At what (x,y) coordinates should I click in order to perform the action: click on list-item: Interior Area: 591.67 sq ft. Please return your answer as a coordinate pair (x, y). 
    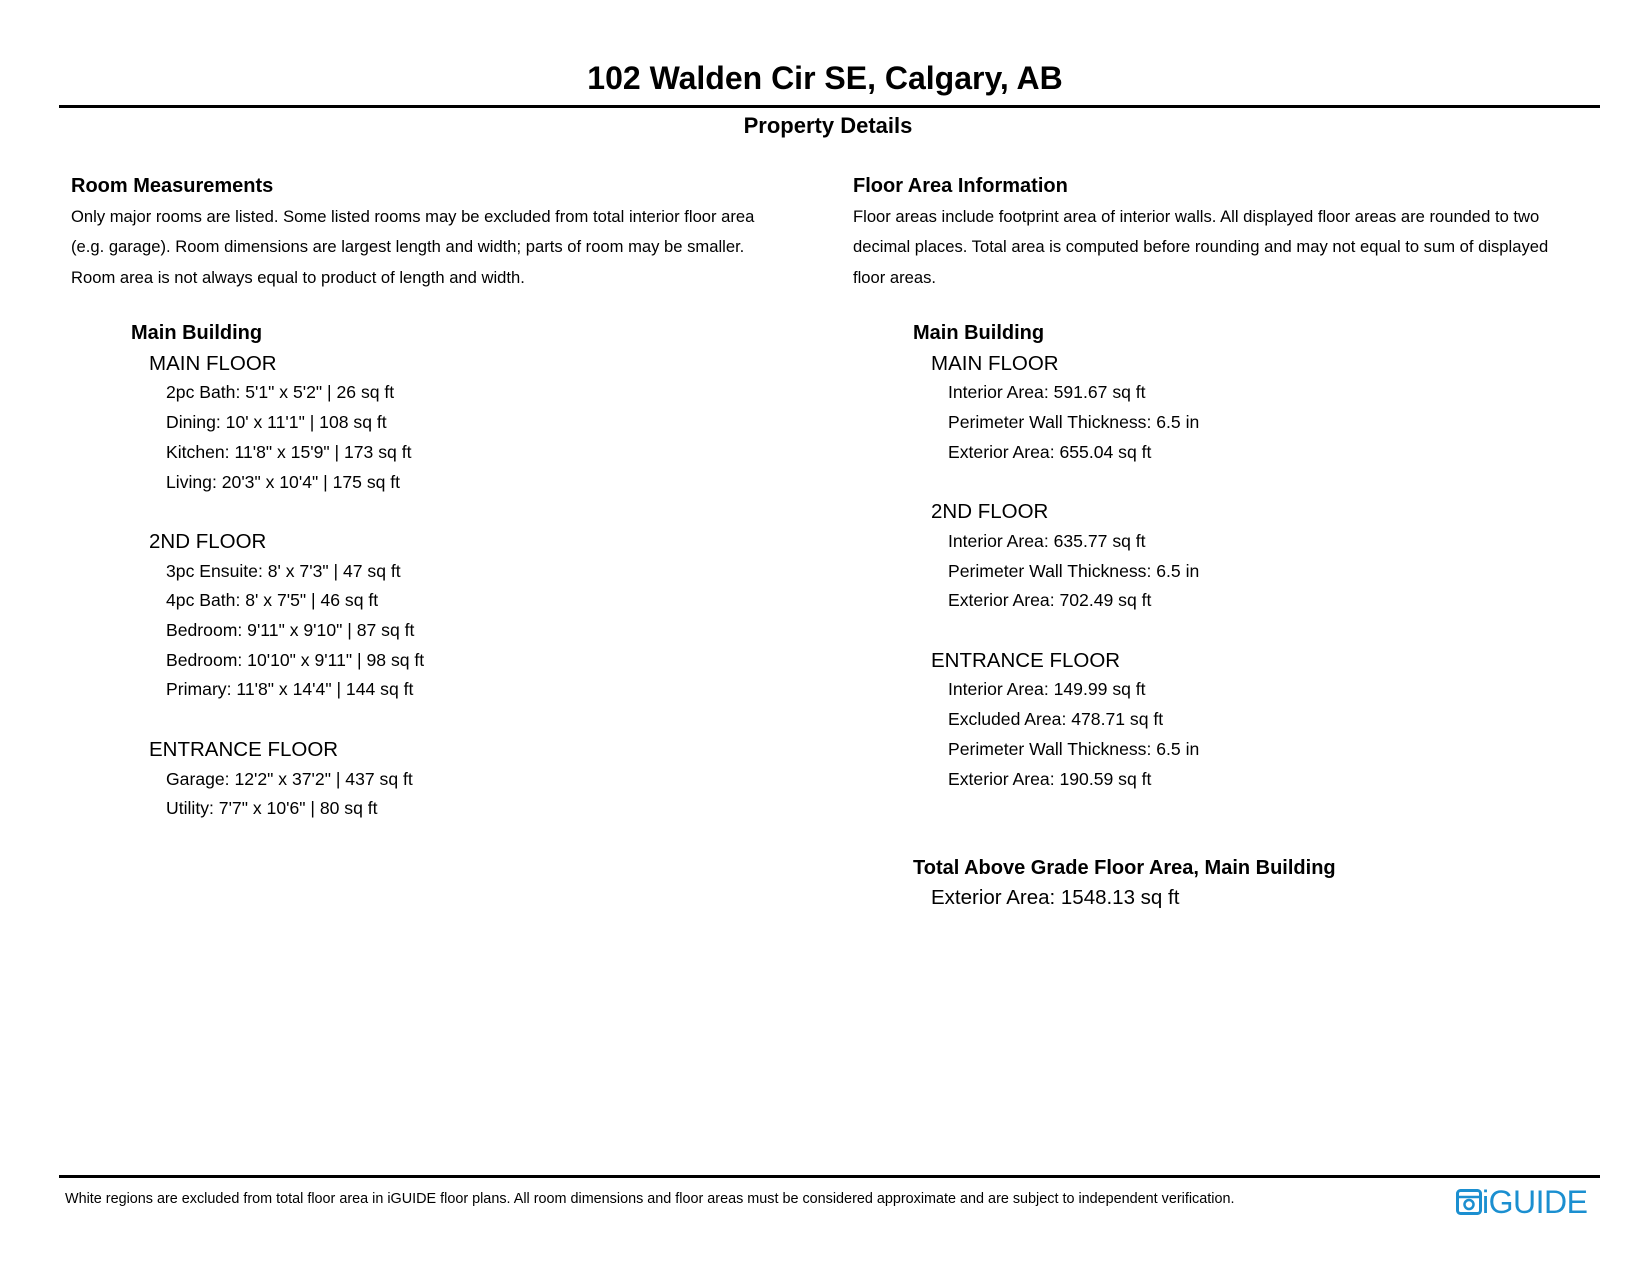
    Looking at the image, I should click on (1047, 392).